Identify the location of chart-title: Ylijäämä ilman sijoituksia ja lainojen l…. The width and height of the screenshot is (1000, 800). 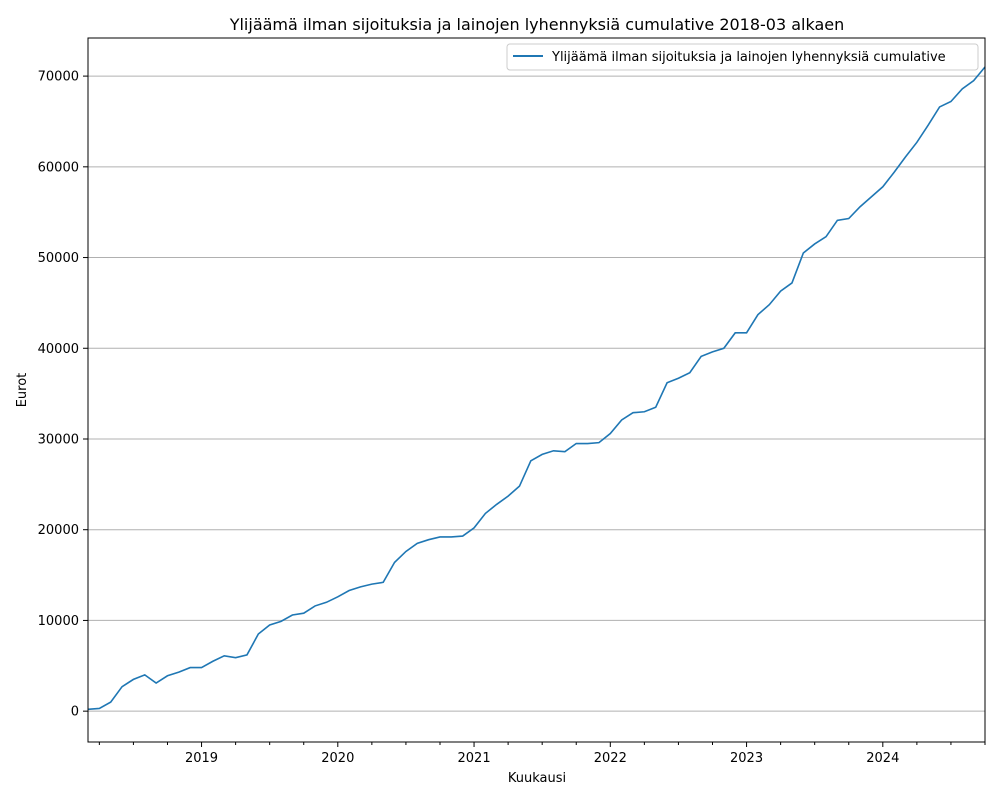
(537, 24).